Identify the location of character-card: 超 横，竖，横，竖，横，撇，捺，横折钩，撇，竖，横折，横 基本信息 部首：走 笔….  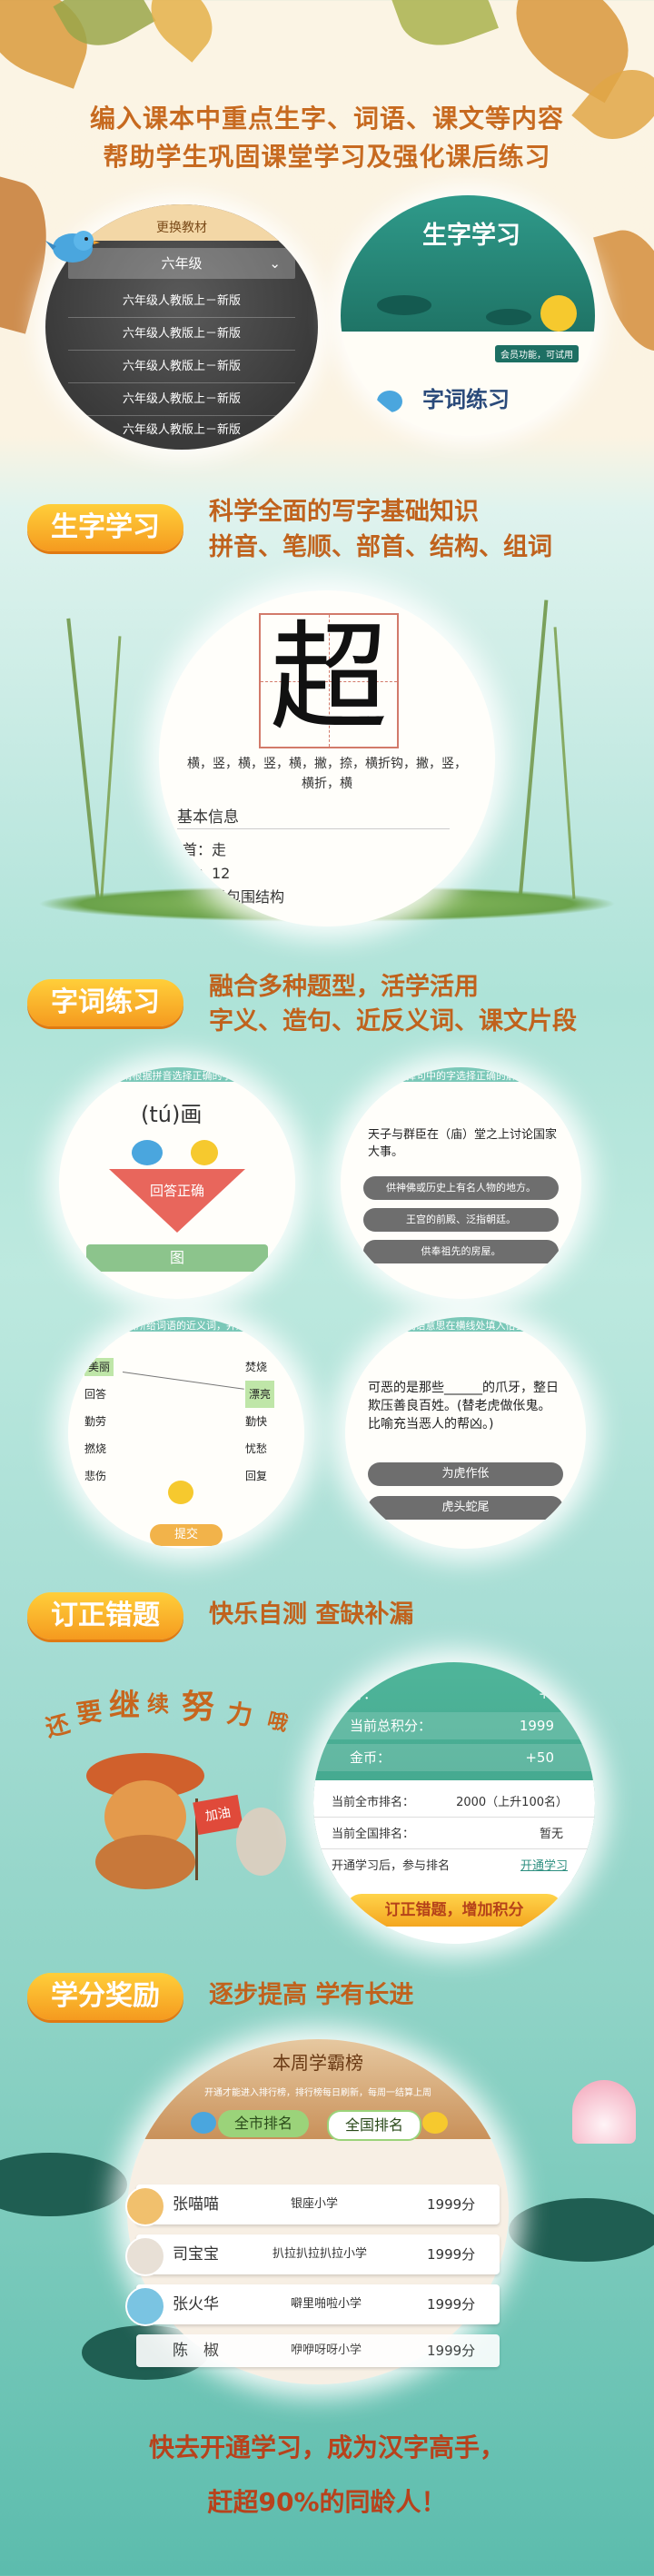
(327, 758).